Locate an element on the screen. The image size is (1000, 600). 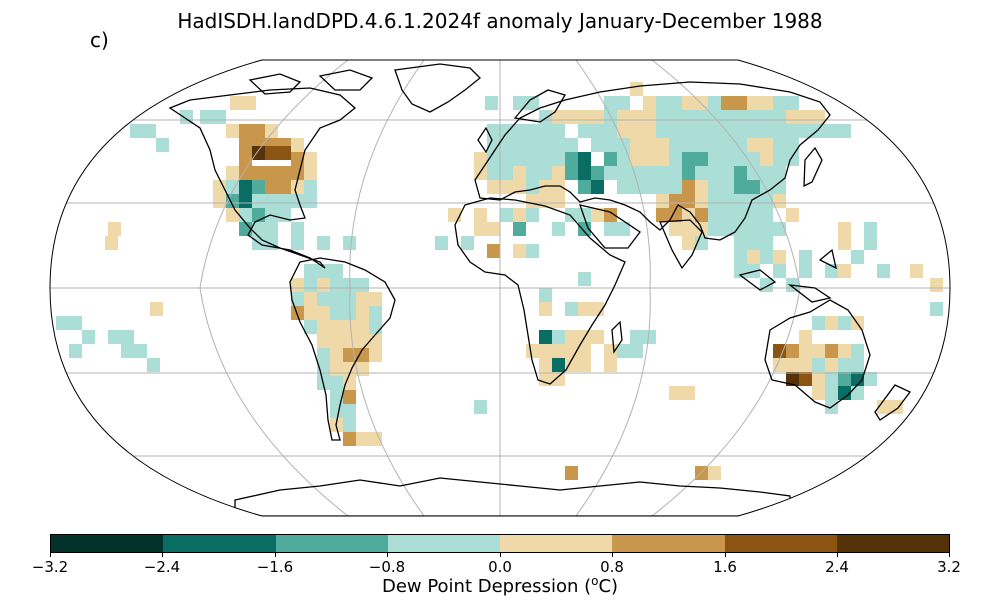
madagascar-coast is located at coordinates (617, 337).